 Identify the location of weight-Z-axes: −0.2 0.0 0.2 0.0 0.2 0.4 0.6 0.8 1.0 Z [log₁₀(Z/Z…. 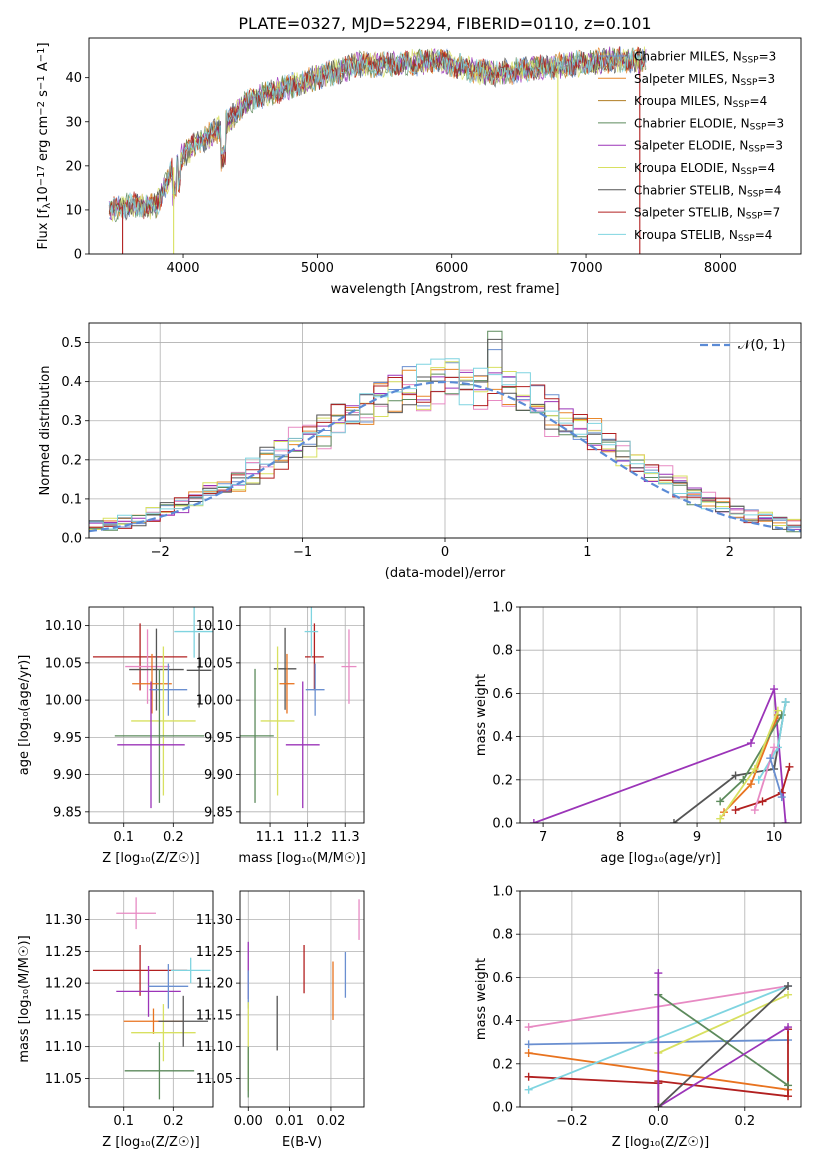
(637, 1017).